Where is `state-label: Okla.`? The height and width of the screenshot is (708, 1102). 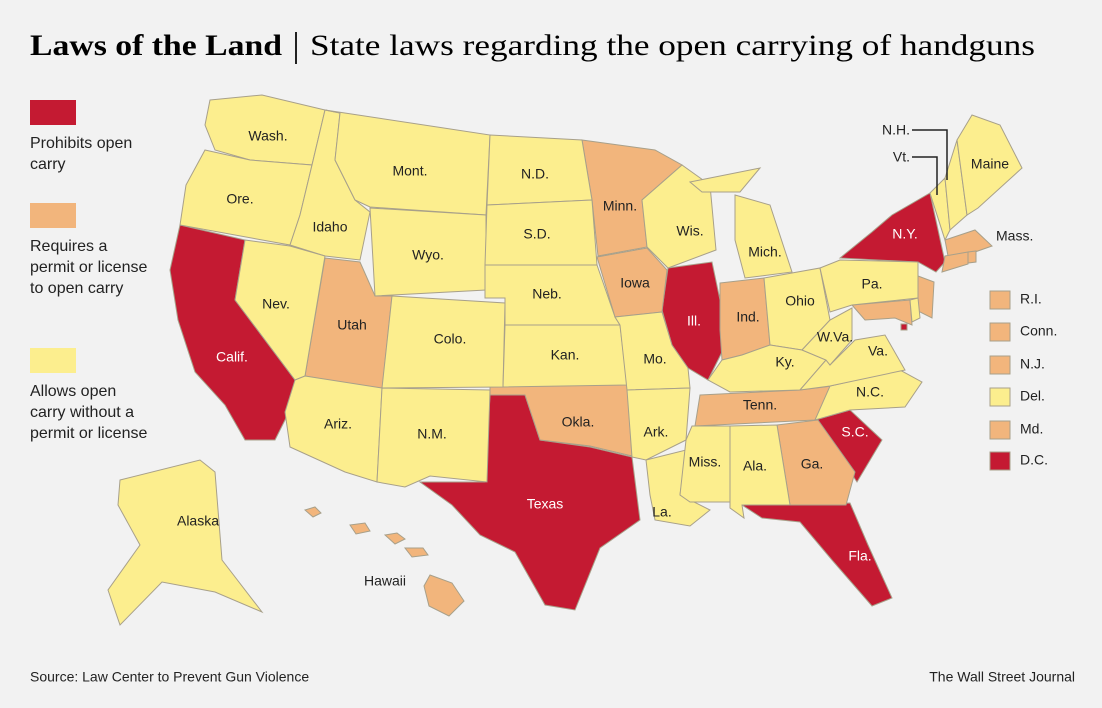 state-label: Okla. is located at coordinates (578, 422).